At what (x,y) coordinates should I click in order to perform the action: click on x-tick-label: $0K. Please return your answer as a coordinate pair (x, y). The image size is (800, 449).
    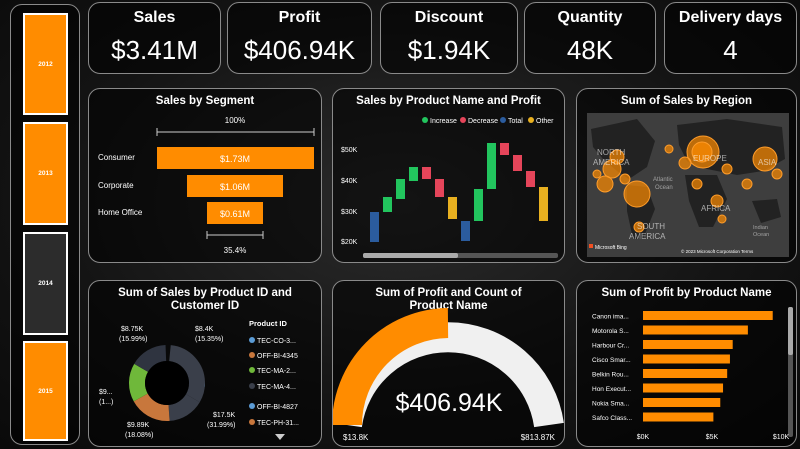
    Looking at the image, I should click on (643, 437).